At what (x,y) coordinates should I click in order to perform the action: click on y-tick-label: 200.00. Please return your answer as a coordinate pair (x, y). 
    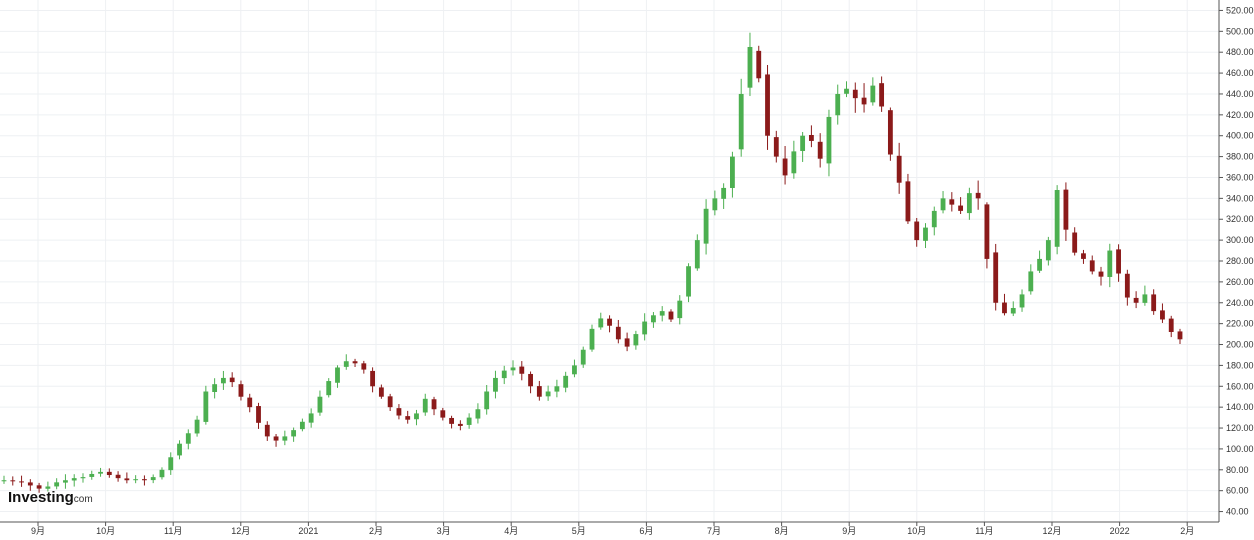
    Looking at the image, I should click on (1240, 345).